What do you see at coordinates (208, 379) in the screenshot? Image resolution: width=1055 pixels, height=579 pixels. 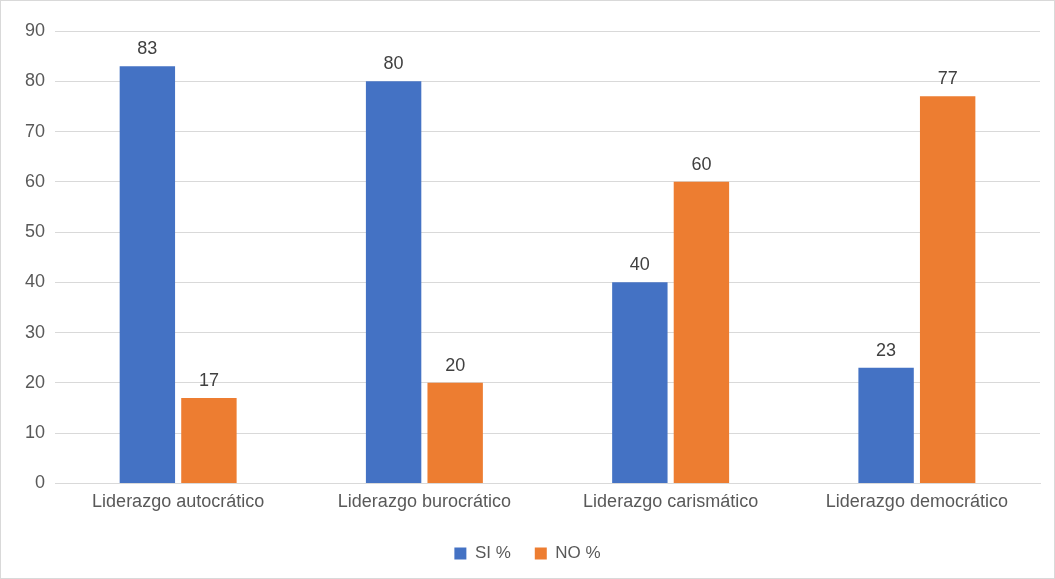 I see `data-label: 17` at bounding box center [208, 379].